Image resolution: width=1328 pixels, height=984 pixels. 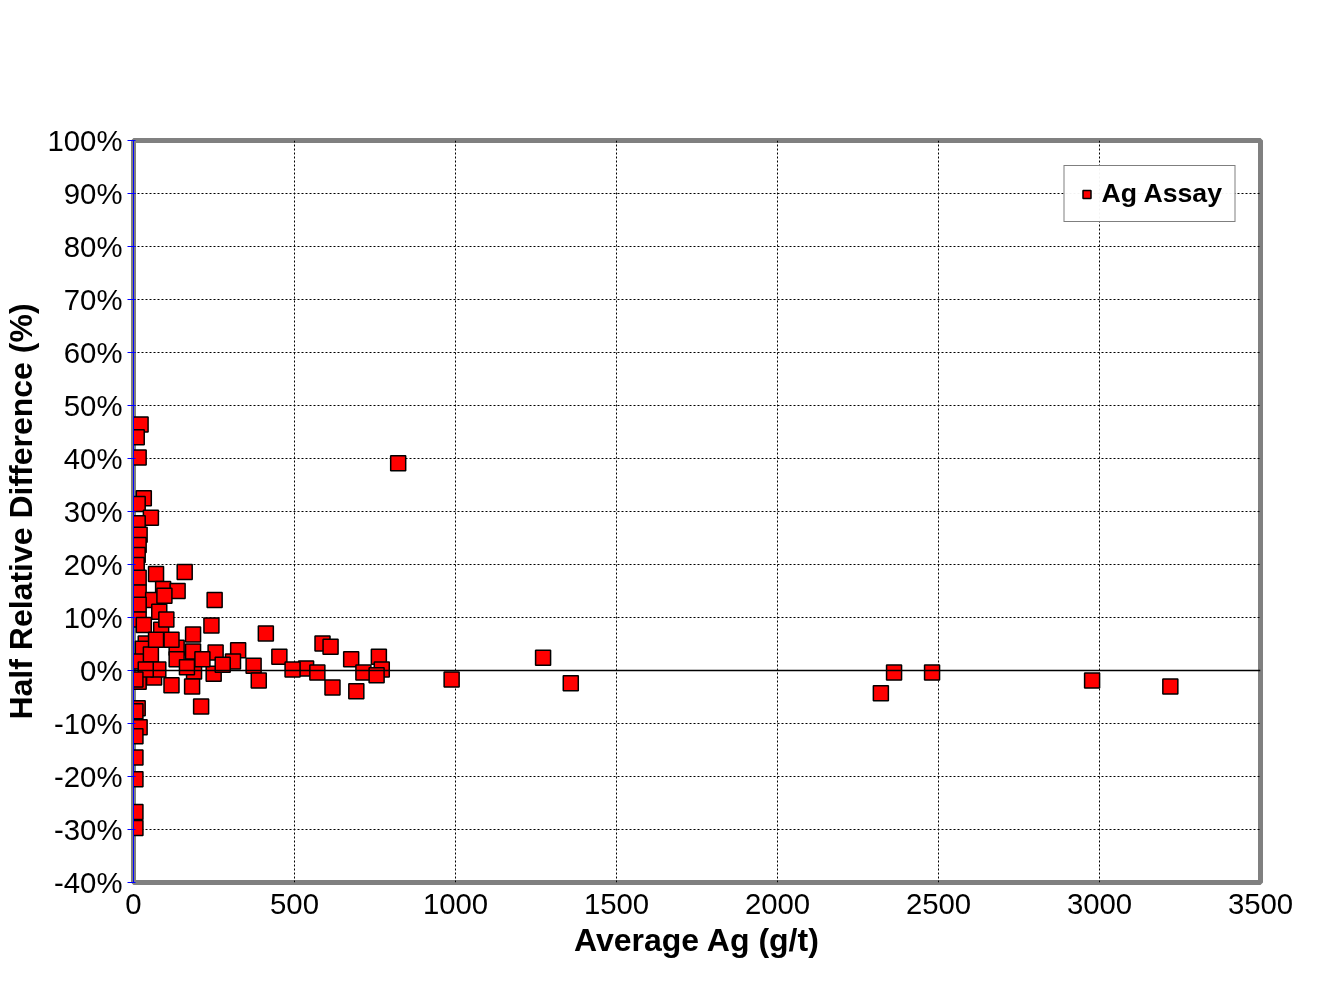 What do you see at coordinates (93, 193) in the screenshot?
I see `y-tick-label: 90%` at bounding box center [93, 193].